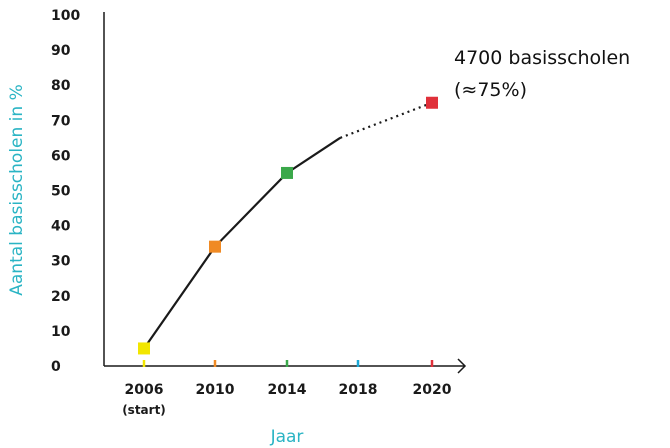  I want to click on y-tick-label: 40, so click(61, 227).